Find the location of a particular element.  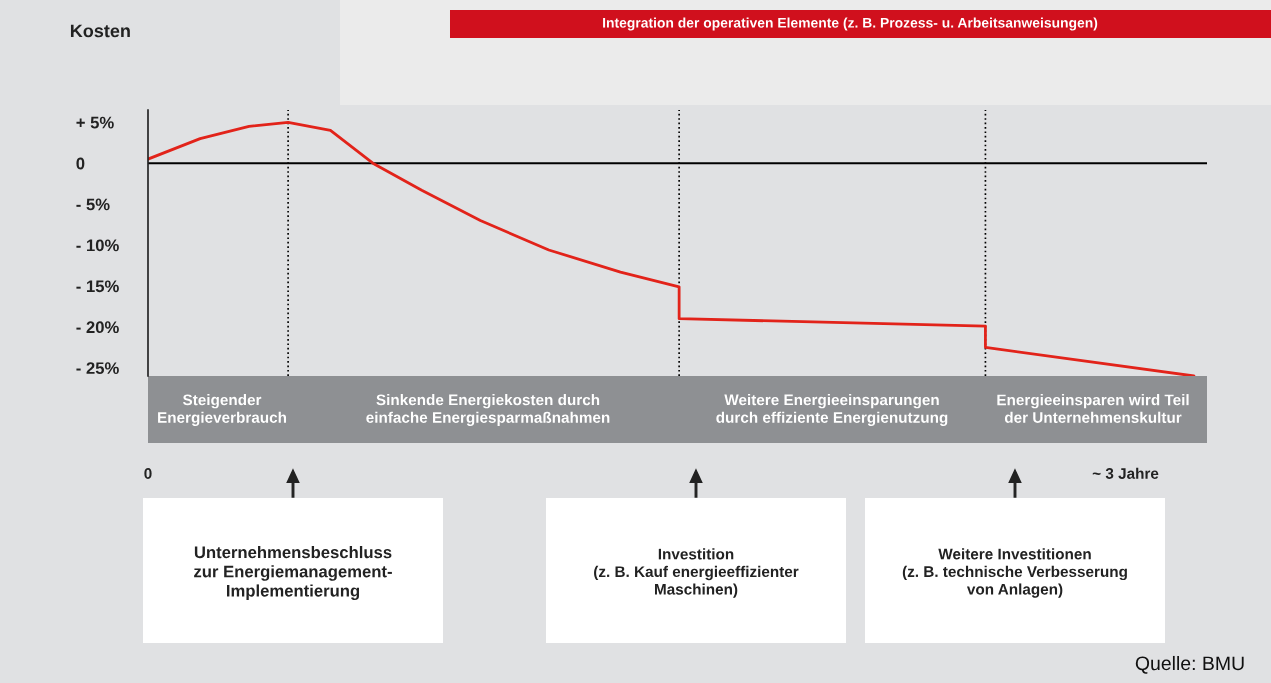

y-axis-title: Kosten is located at coordinates (100, 31).